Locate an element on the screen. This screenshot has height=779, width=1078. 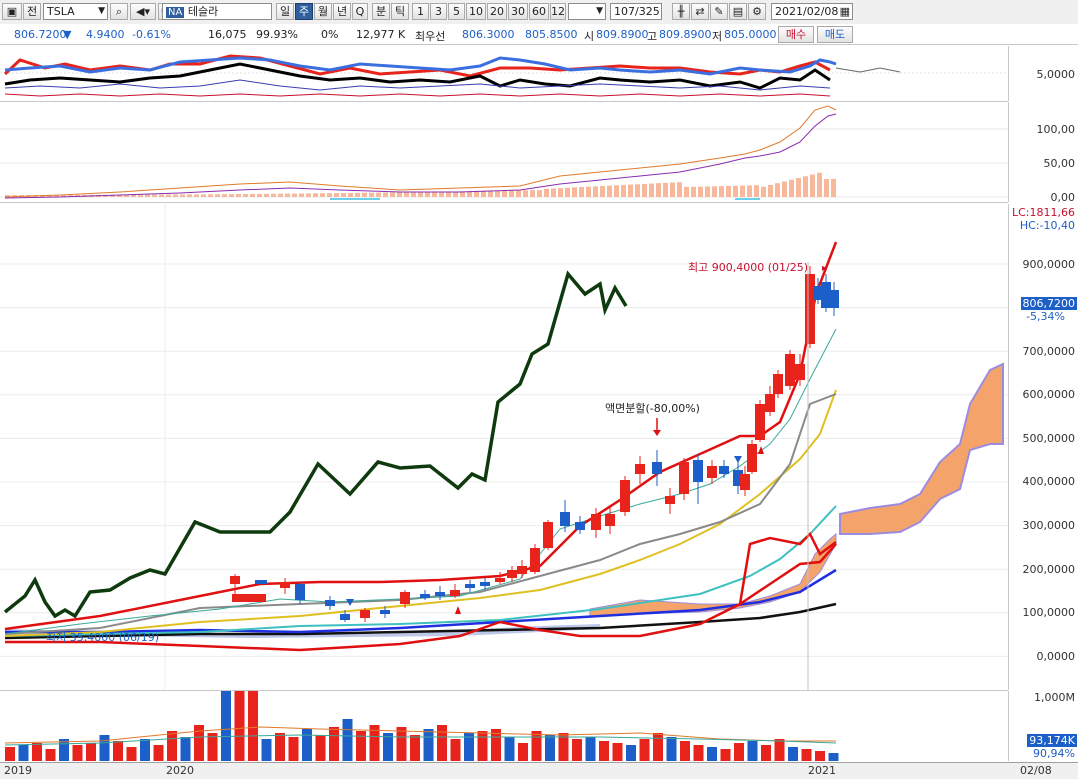
period-year: 년 is located at coordinates (342, 11).